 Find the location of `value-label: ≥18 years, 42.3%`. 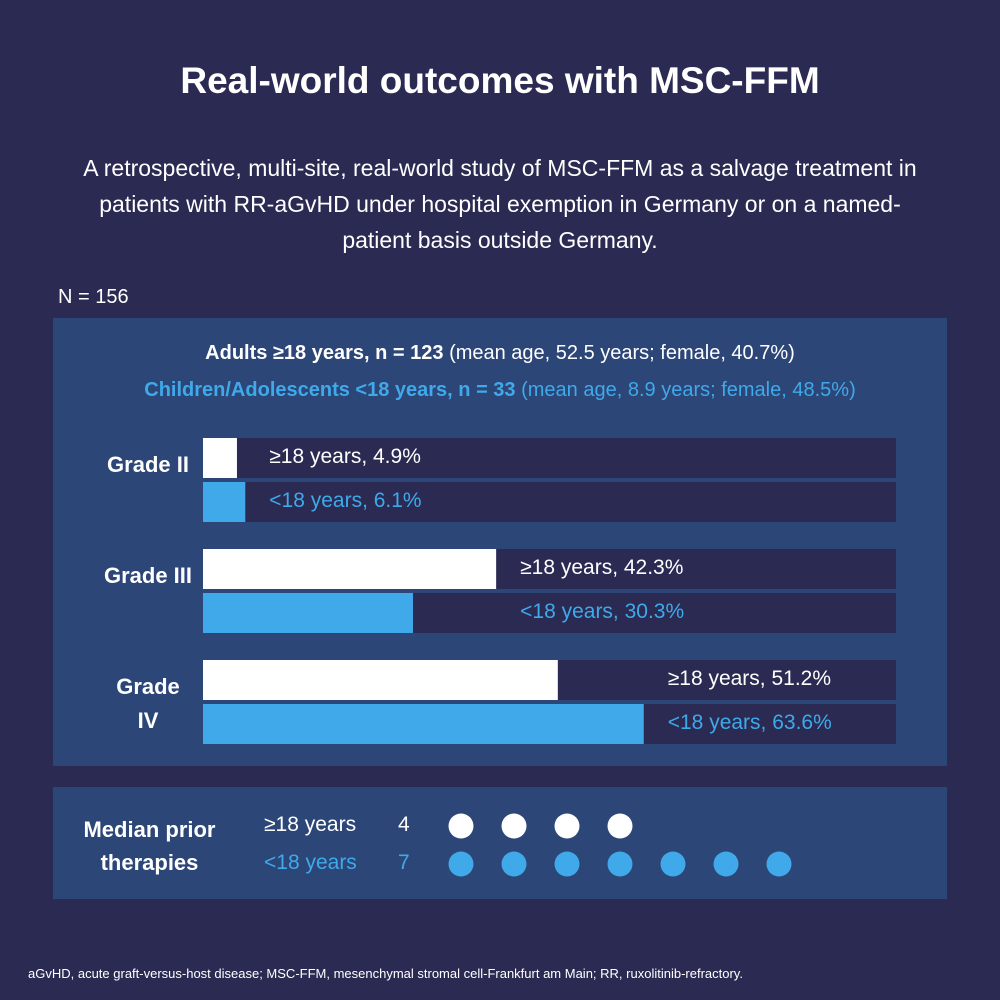

value-label: ≥18 years, 42.3% is located at coordinates (602, 567).